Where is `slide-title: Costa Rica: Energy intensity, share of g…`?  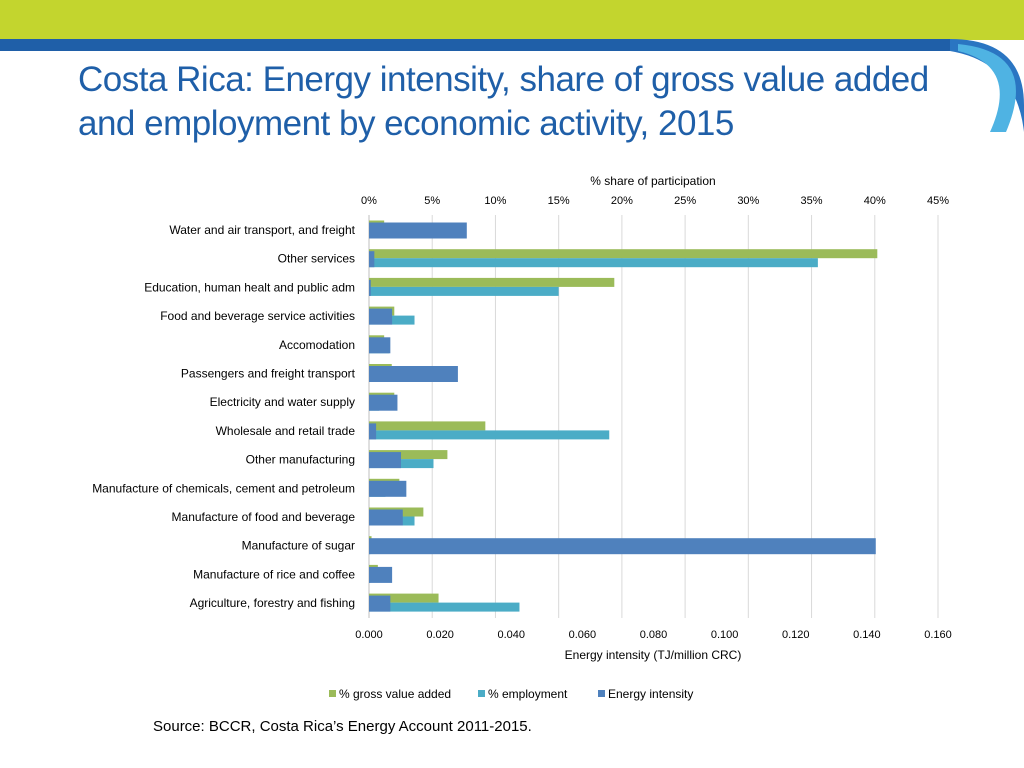
slide-title: Costa Rica: Energy intensity, share of g… is located at coordinates (528, 102).